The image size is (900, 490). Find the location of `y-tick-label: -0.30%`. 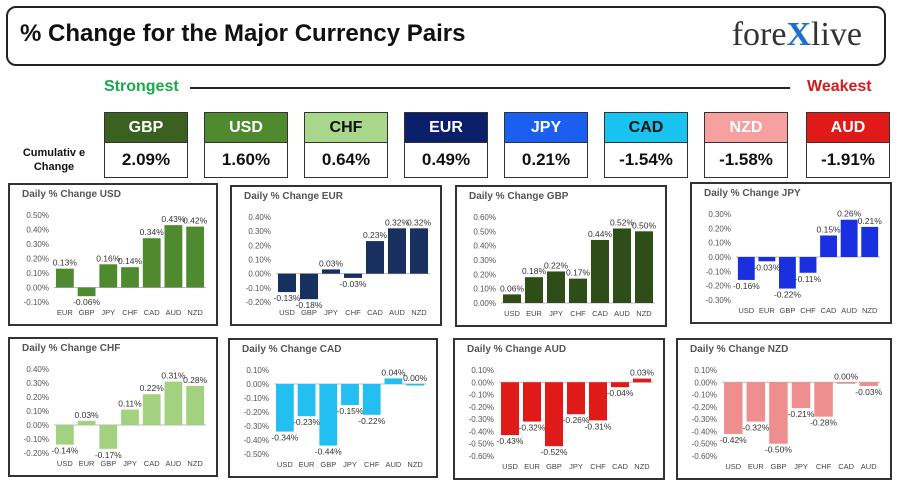

y-tick-label: -0.30% is located at coordinates (704, 419).